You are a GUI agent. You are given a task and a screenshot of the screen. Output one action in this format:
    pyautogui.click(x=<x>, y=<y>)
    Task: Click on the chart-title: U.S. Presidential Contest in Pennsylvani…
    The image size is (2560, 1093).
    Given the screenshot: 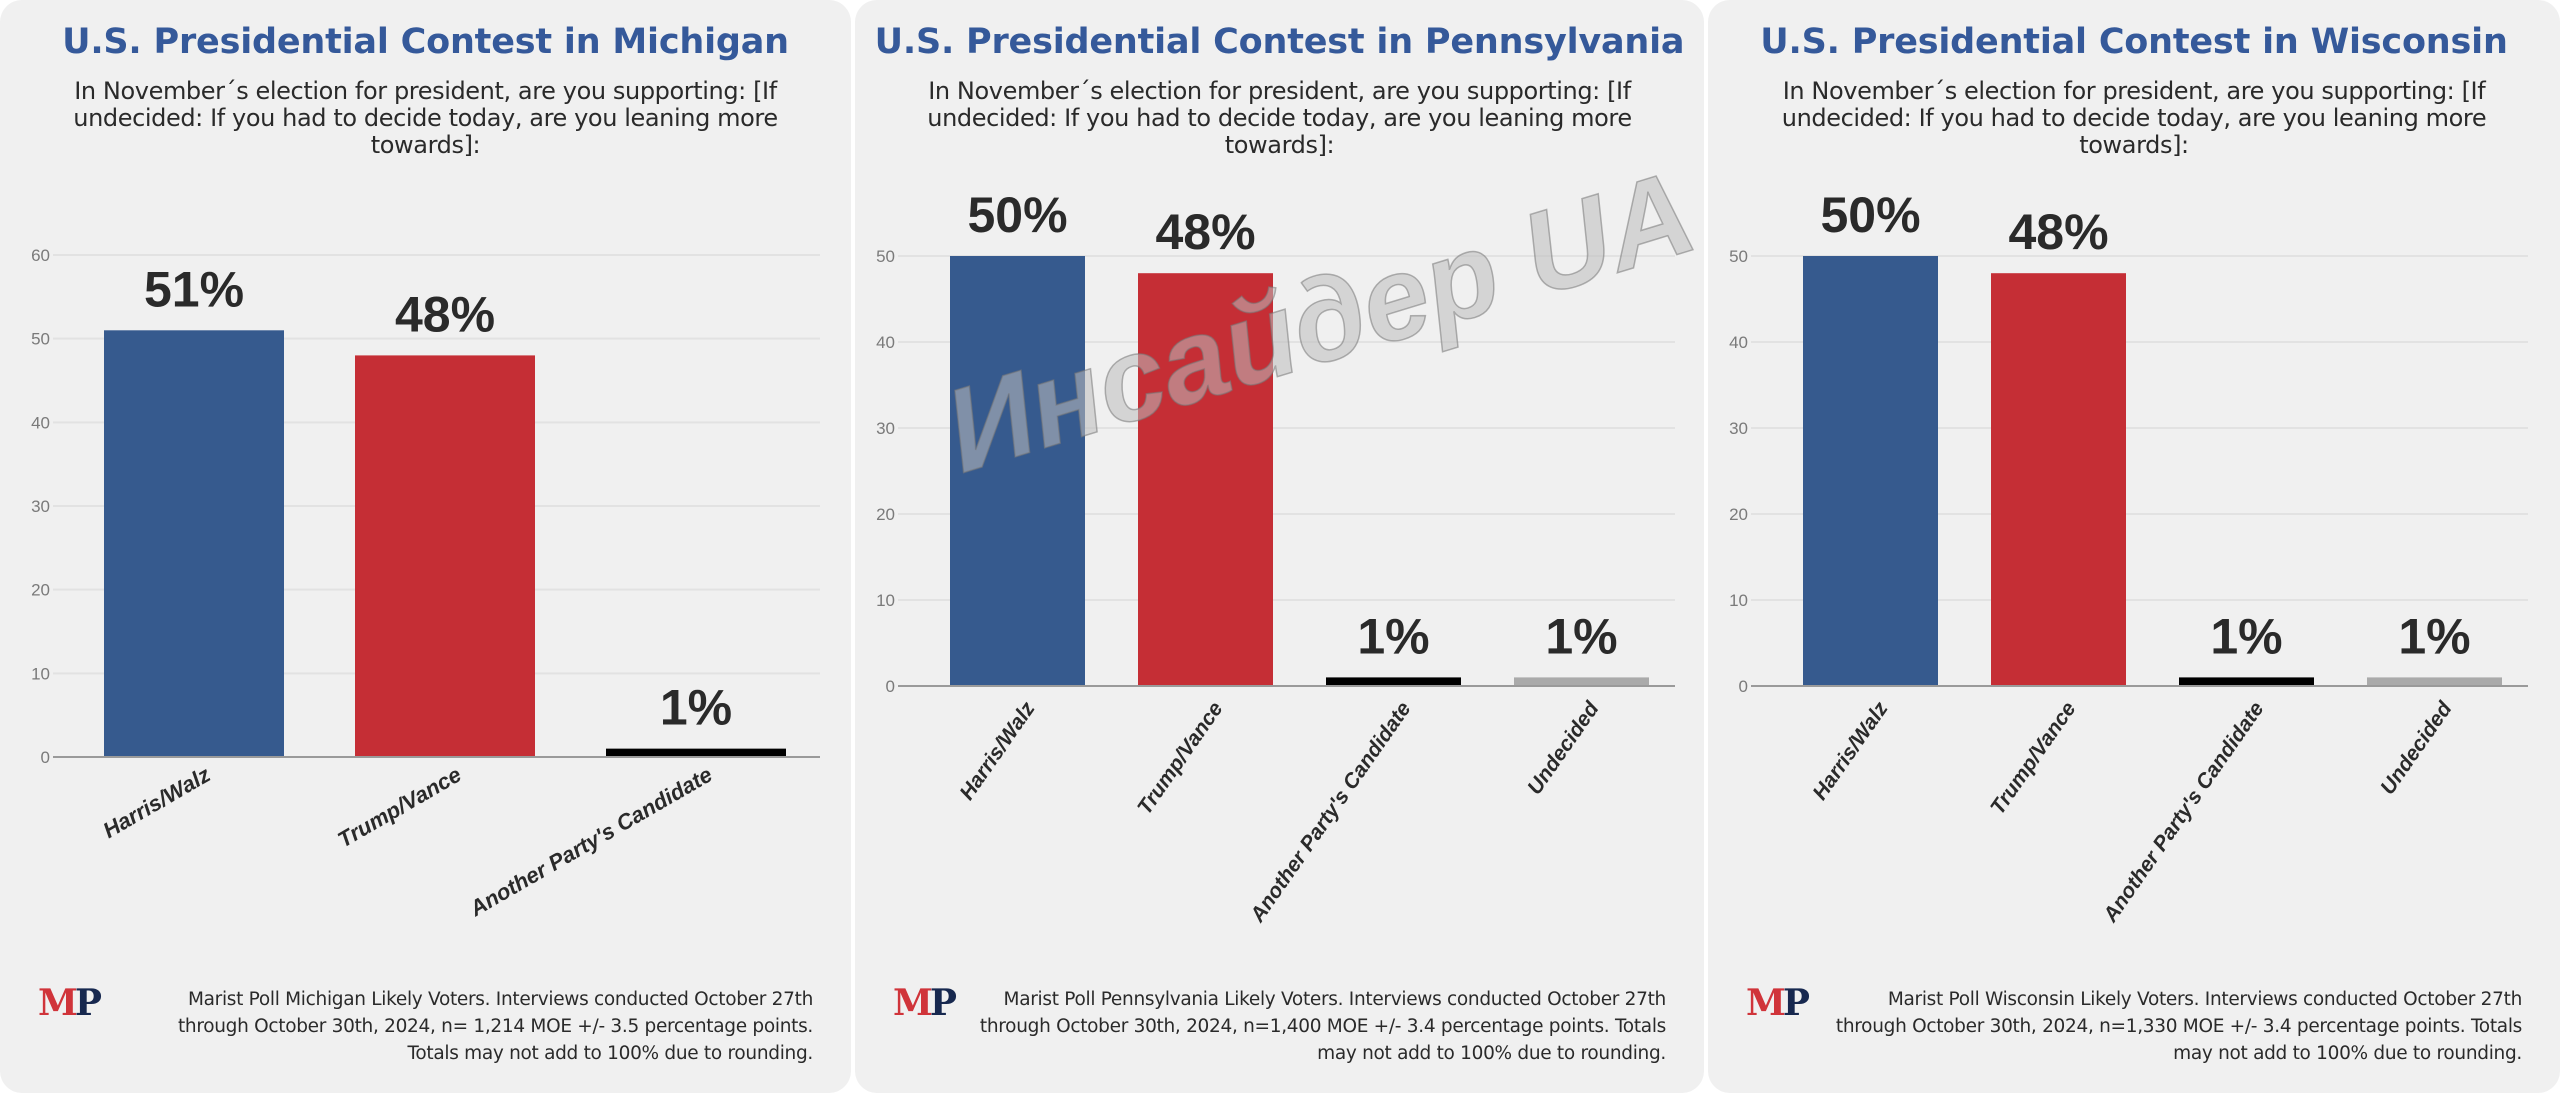 What is the action you would take?
    pyautogui.click(x=1279, y=42)
    